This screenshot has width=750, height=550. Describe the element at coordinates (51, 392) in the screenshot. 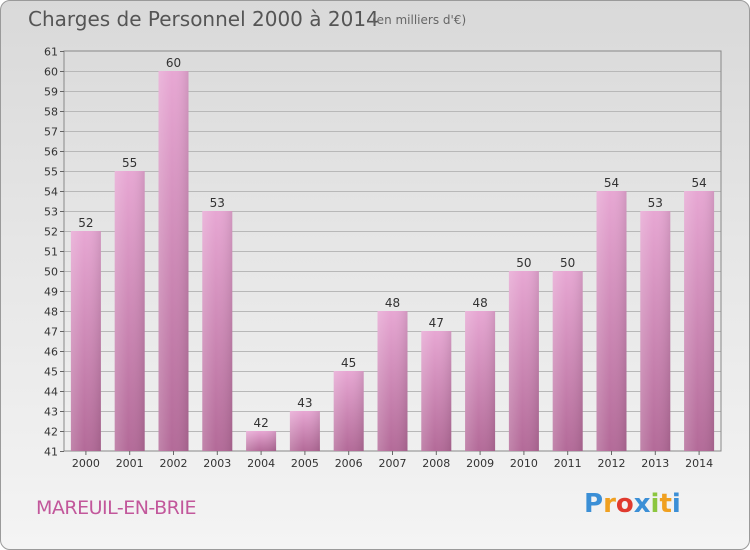

I see `y-tick-label: 44` at that location.